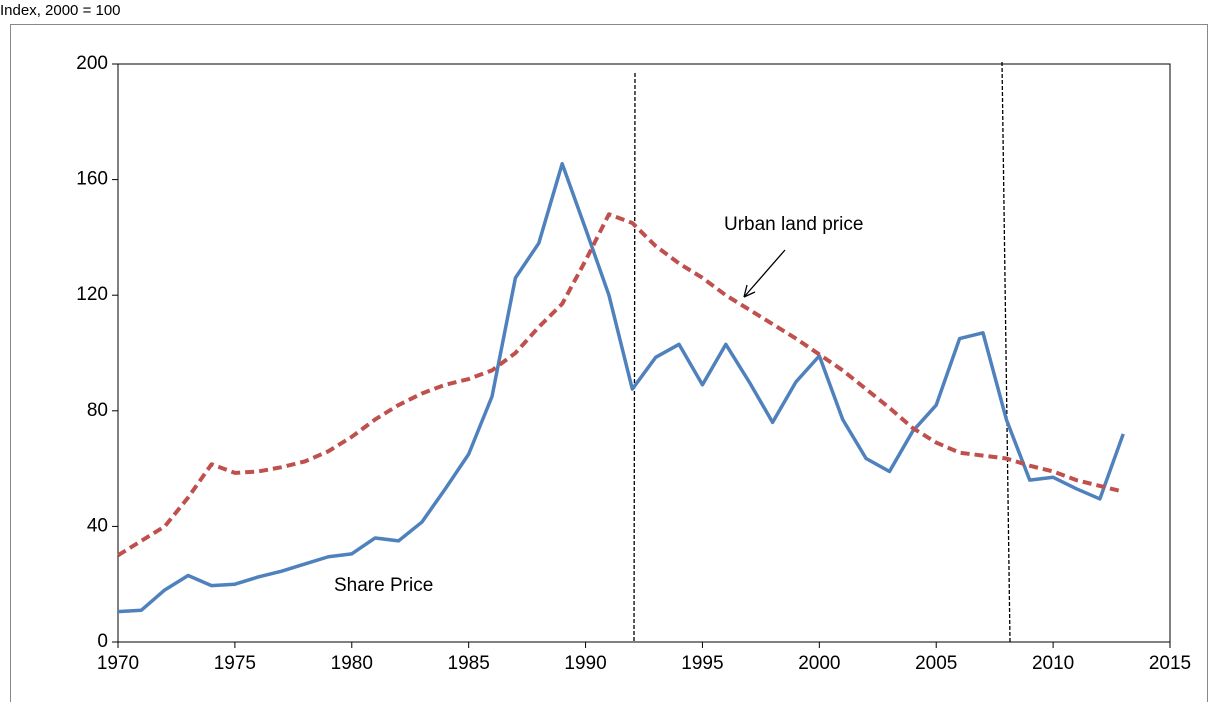 This screenshot has width=1209, height=707. I want to click on annotation-arrow, so click(764, 273).